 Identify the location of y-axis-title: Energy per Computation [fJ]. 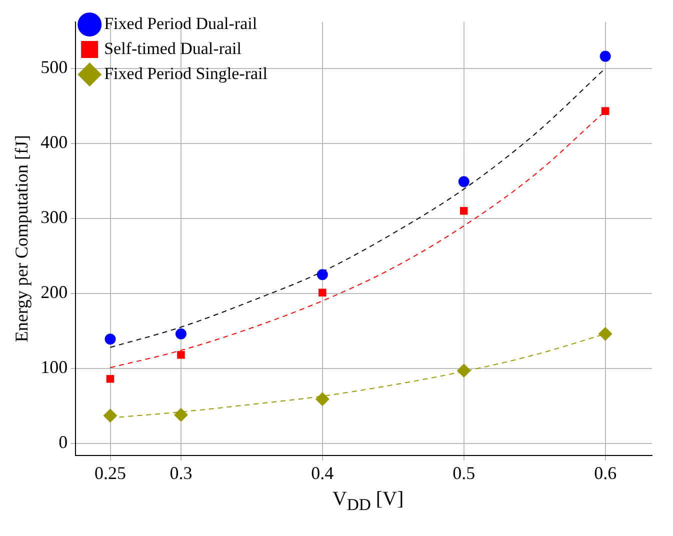
(22, 238).